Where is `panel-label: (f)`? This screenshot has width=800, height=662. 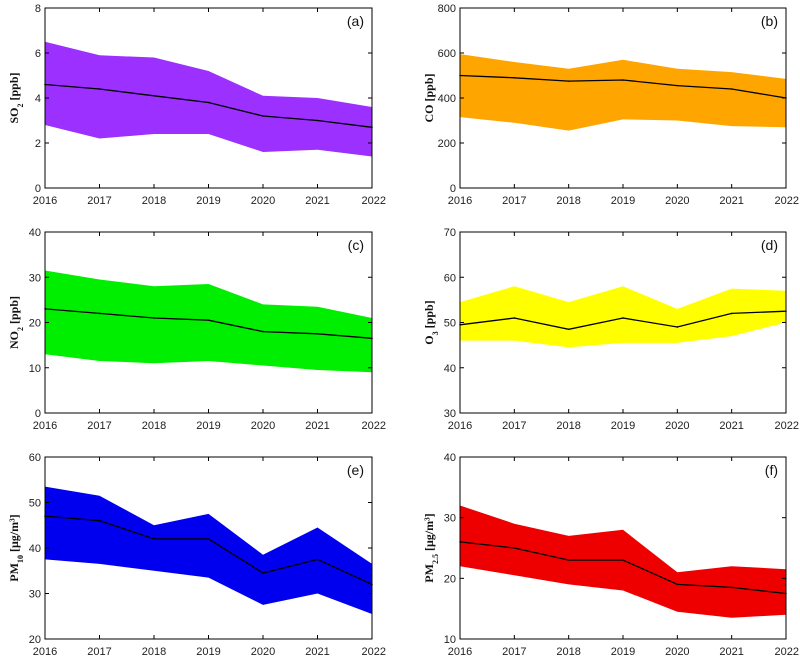 panel-label: (f) is located at coordinates (771, 470).